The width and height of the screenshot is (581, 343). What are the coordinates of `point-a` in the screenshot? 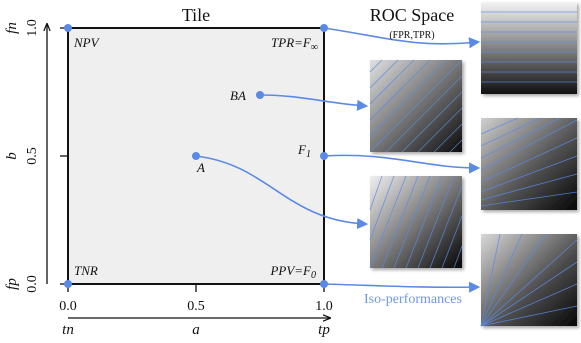 It's located at (196, 156).